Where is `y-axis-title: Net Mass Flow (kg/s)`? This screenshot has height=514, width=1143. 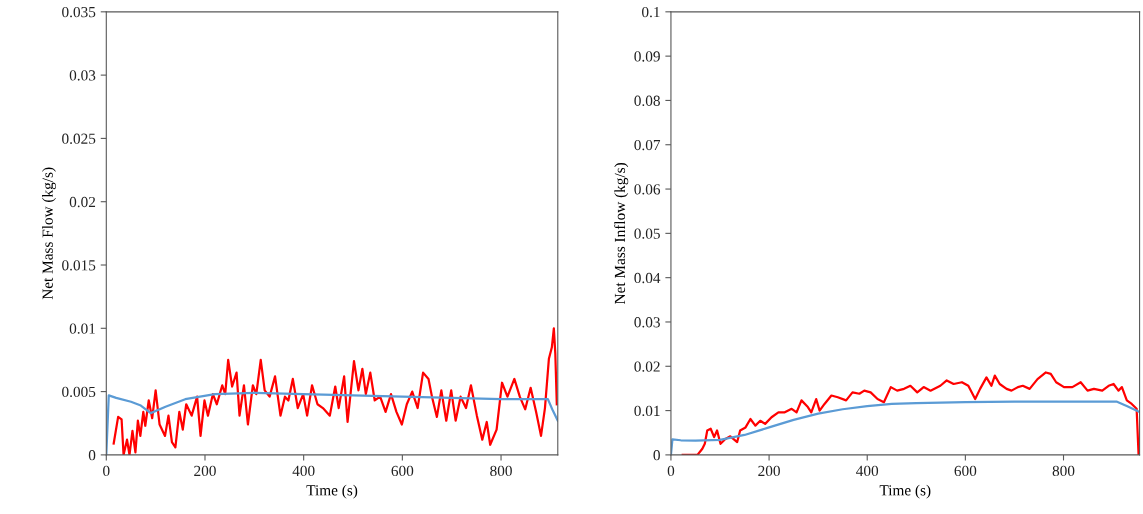 y-axis-title: Net Mass Flow (kg/s) is located at coordinates (49, 233).